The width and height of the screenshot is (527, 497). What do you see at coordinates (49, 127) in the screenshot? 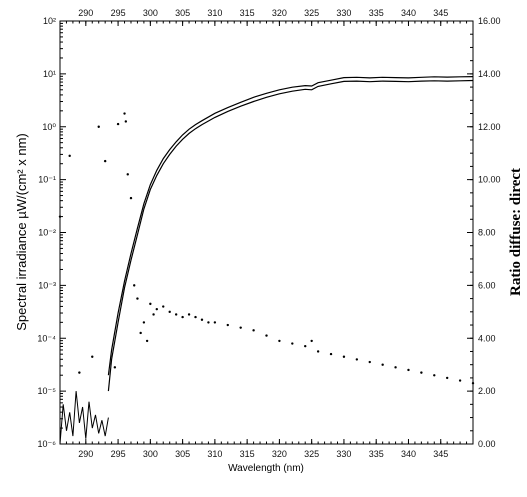
I see `y-tick-label: 10⁰` at bounding box center [49, 127].